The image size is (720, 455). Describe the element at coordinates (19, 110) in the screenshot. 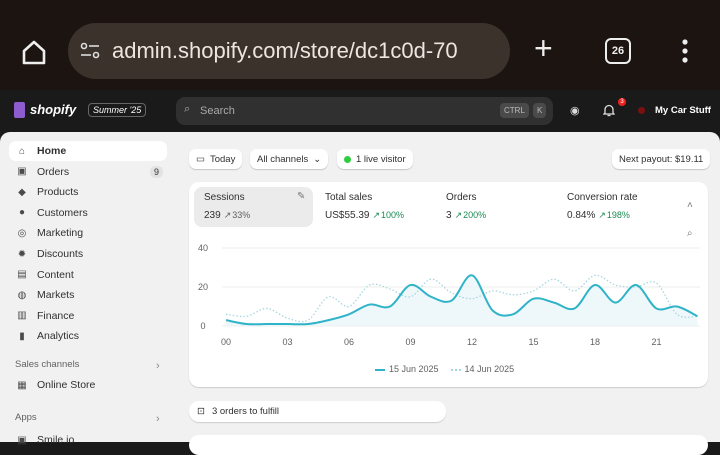

I see `shopify-logo-icon` at that location.